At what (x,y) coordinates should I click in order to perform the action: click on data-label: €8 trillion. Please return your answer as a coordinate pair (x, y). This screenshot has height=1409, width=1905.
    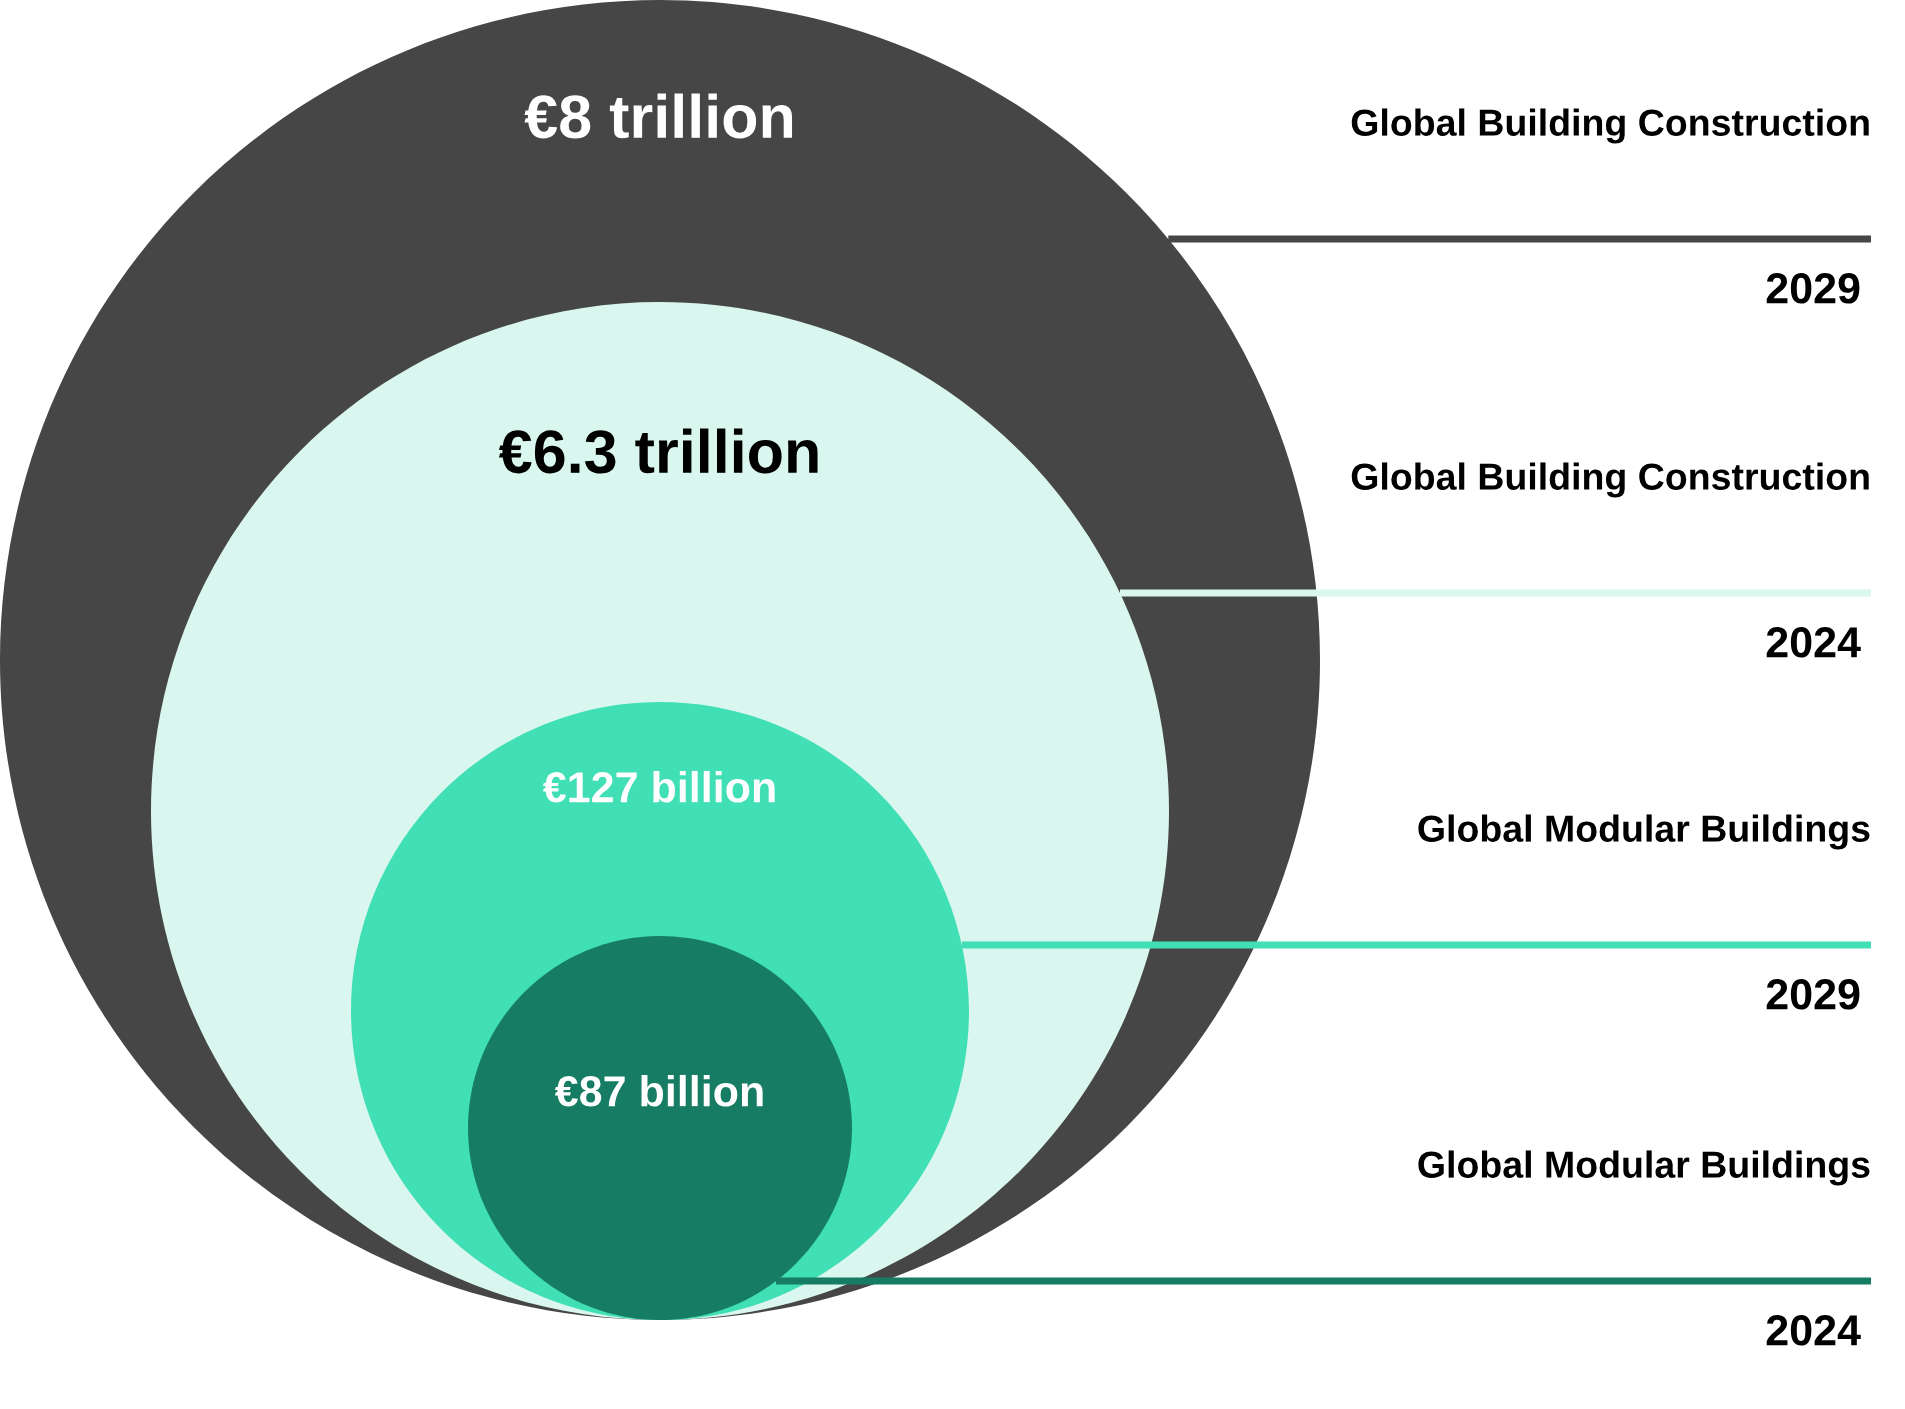
    Looking at the image, I should click on (658, 116).